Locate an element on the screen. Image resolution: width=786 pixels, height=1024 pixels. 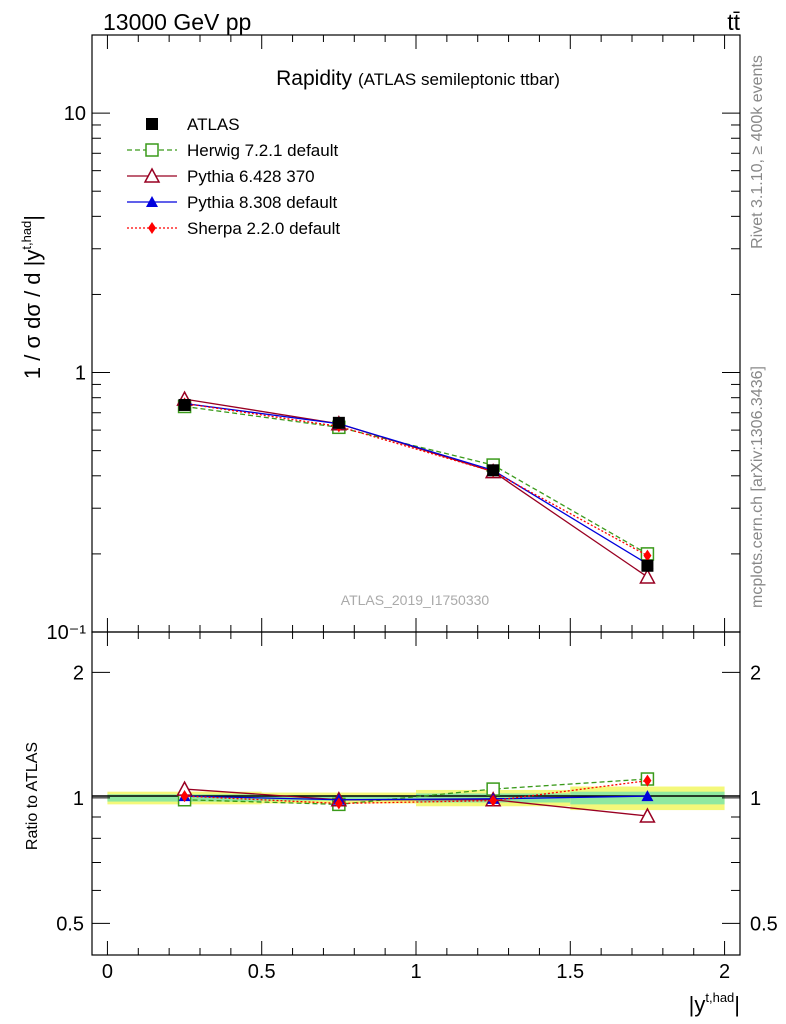
process-label: tt̄ is located at coordinates (733, 22).